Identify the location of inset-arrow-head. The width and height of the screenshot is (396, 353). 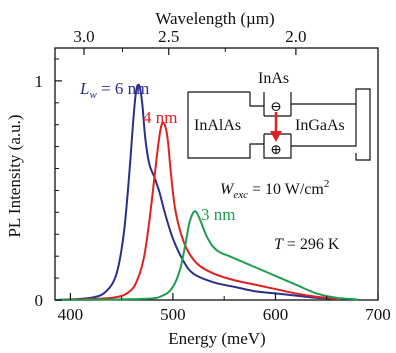
(276, 136).